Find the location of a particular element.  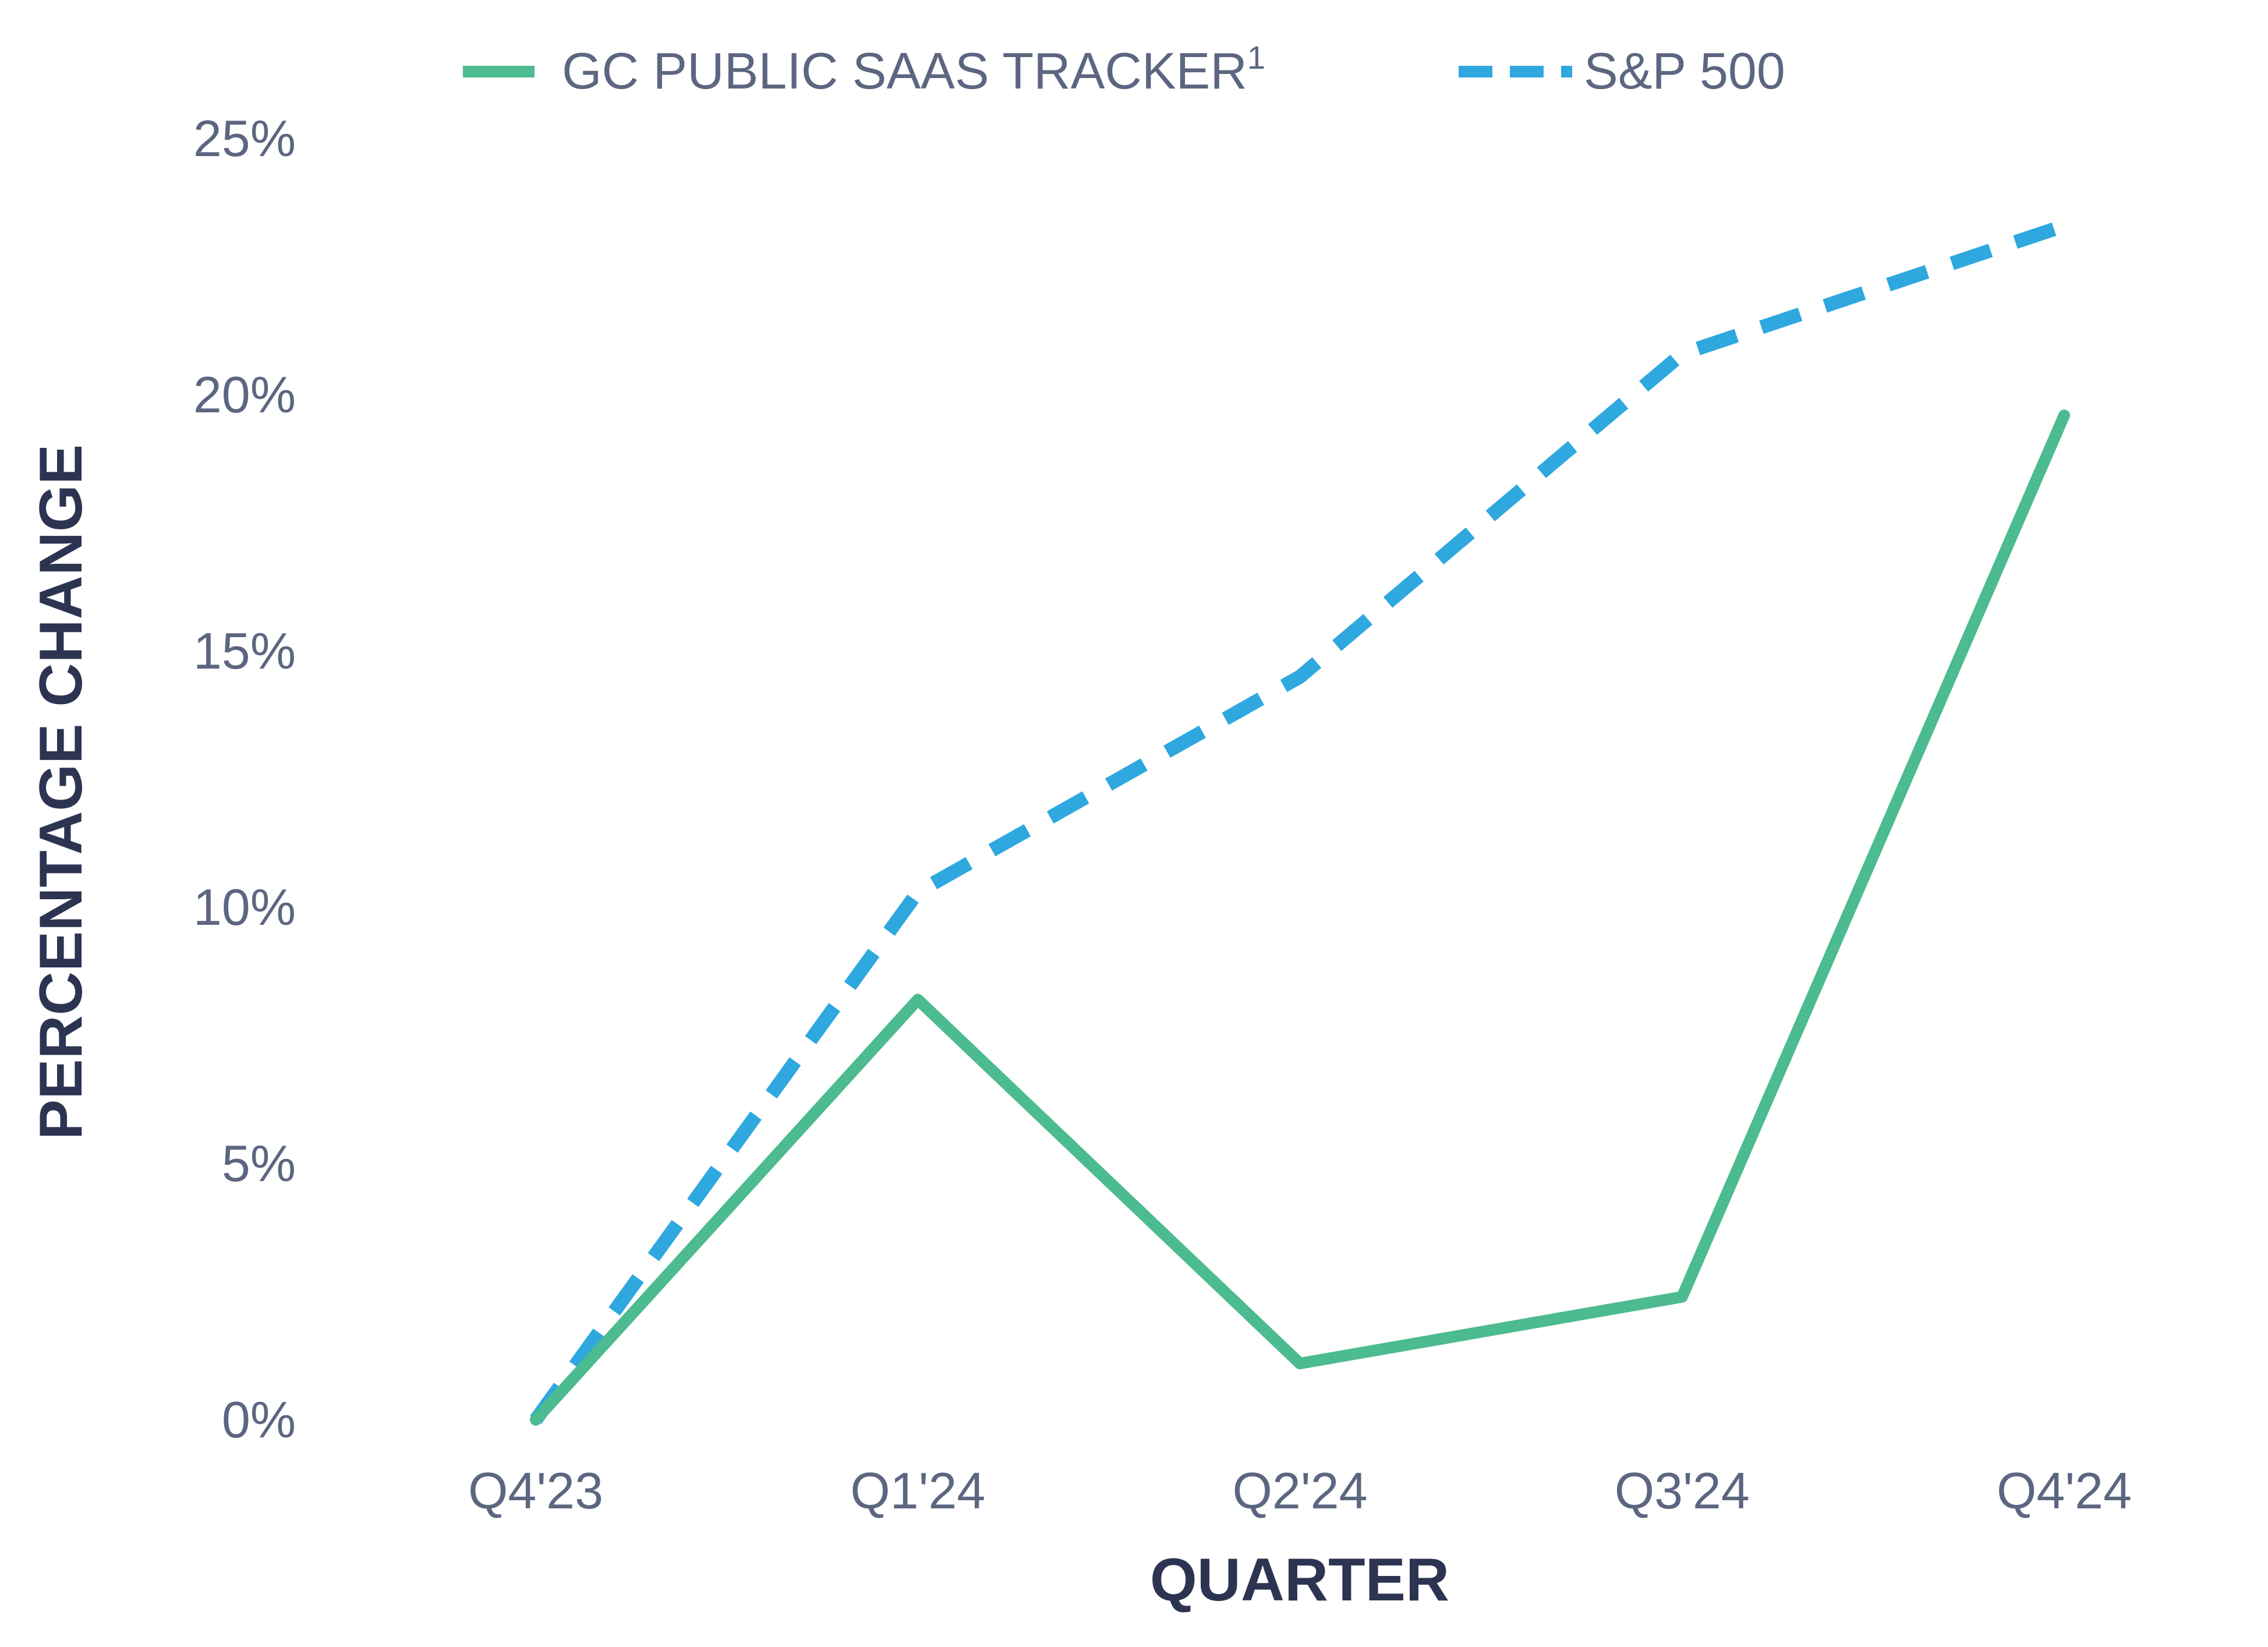

y-tick-label: 15% is located at coordinates (244, 651).